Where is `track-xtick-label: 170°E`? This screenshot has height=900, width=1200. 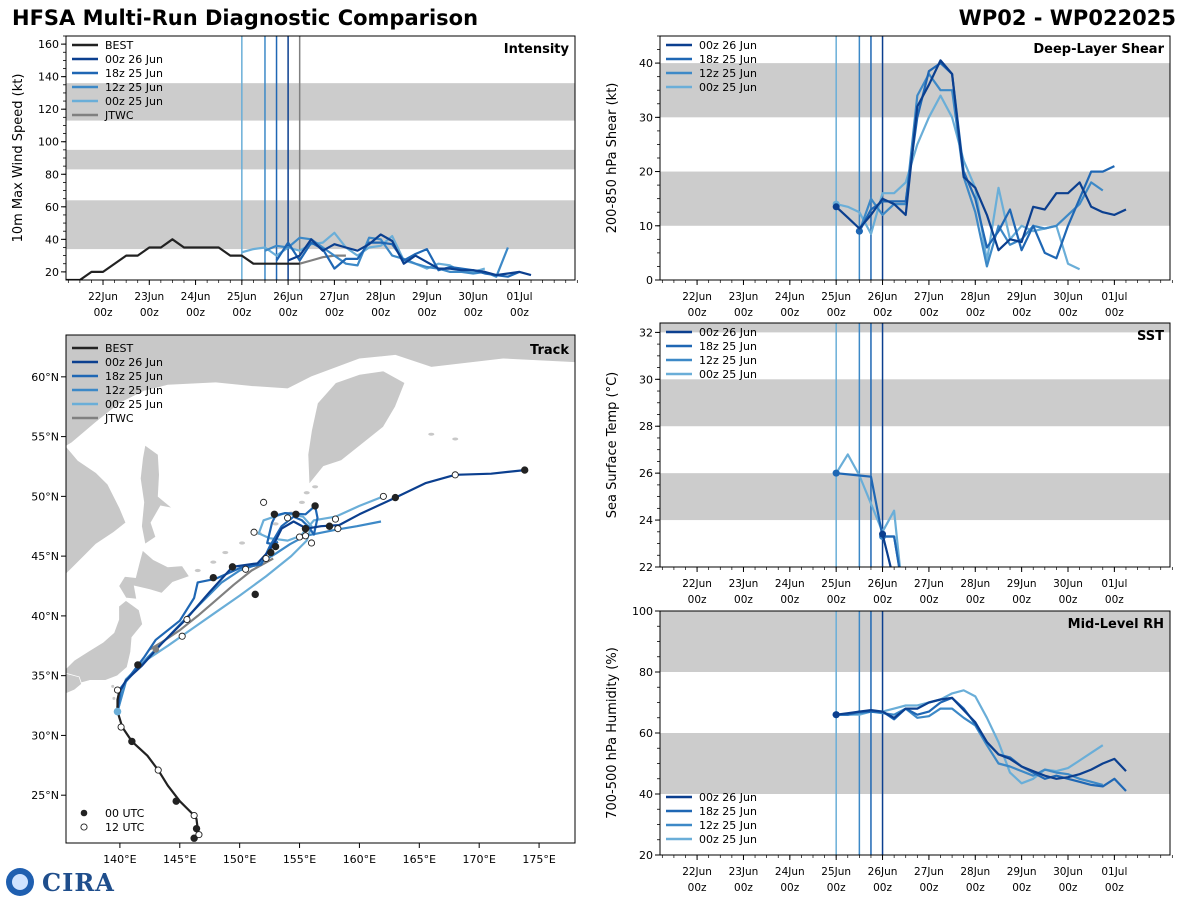 track-xtick-label: 170°E is located at coordinates (478, 859).